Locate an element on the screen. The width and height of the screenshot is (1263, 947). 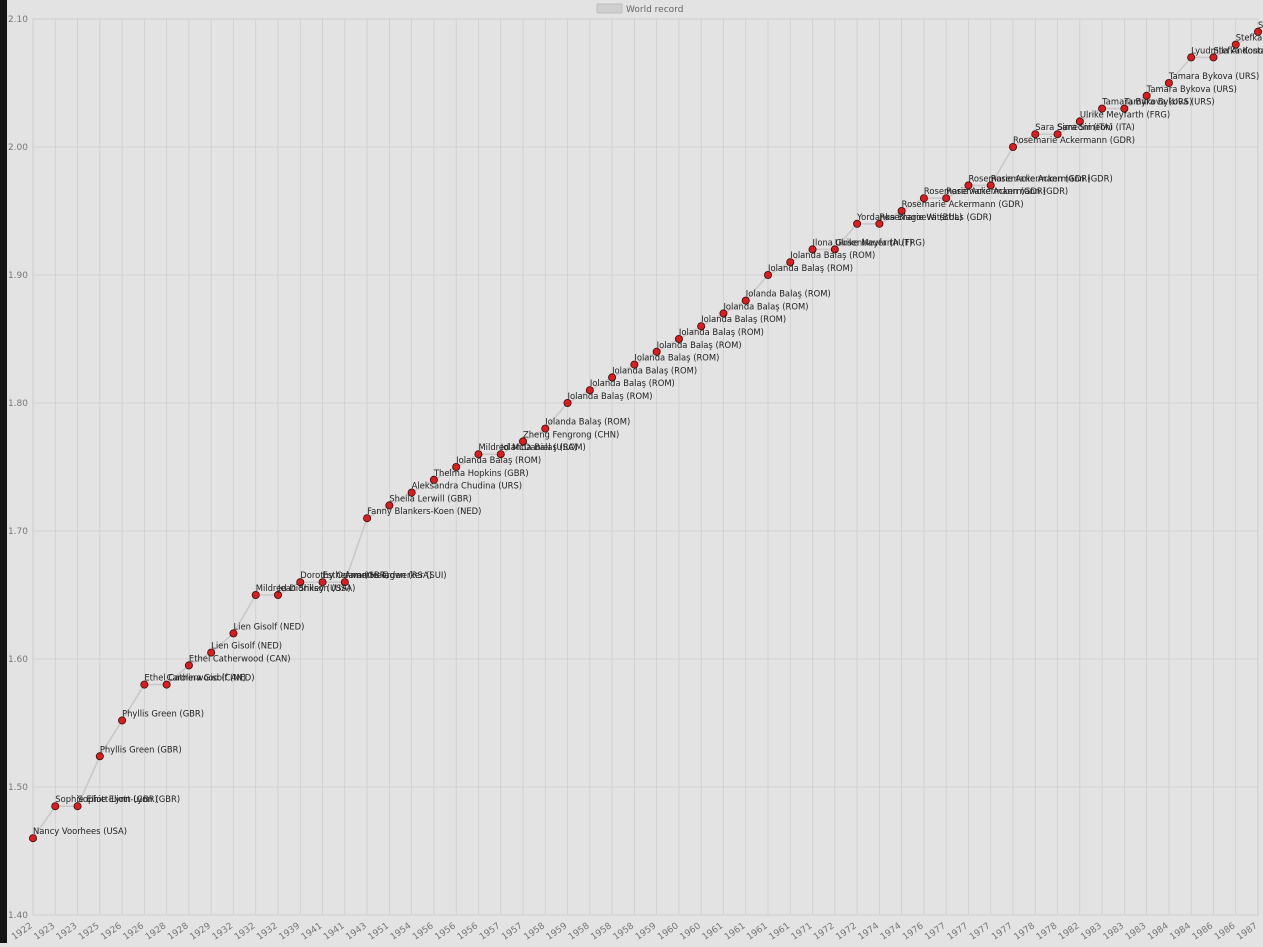
legend: World record is located at coordinates (639, 9).